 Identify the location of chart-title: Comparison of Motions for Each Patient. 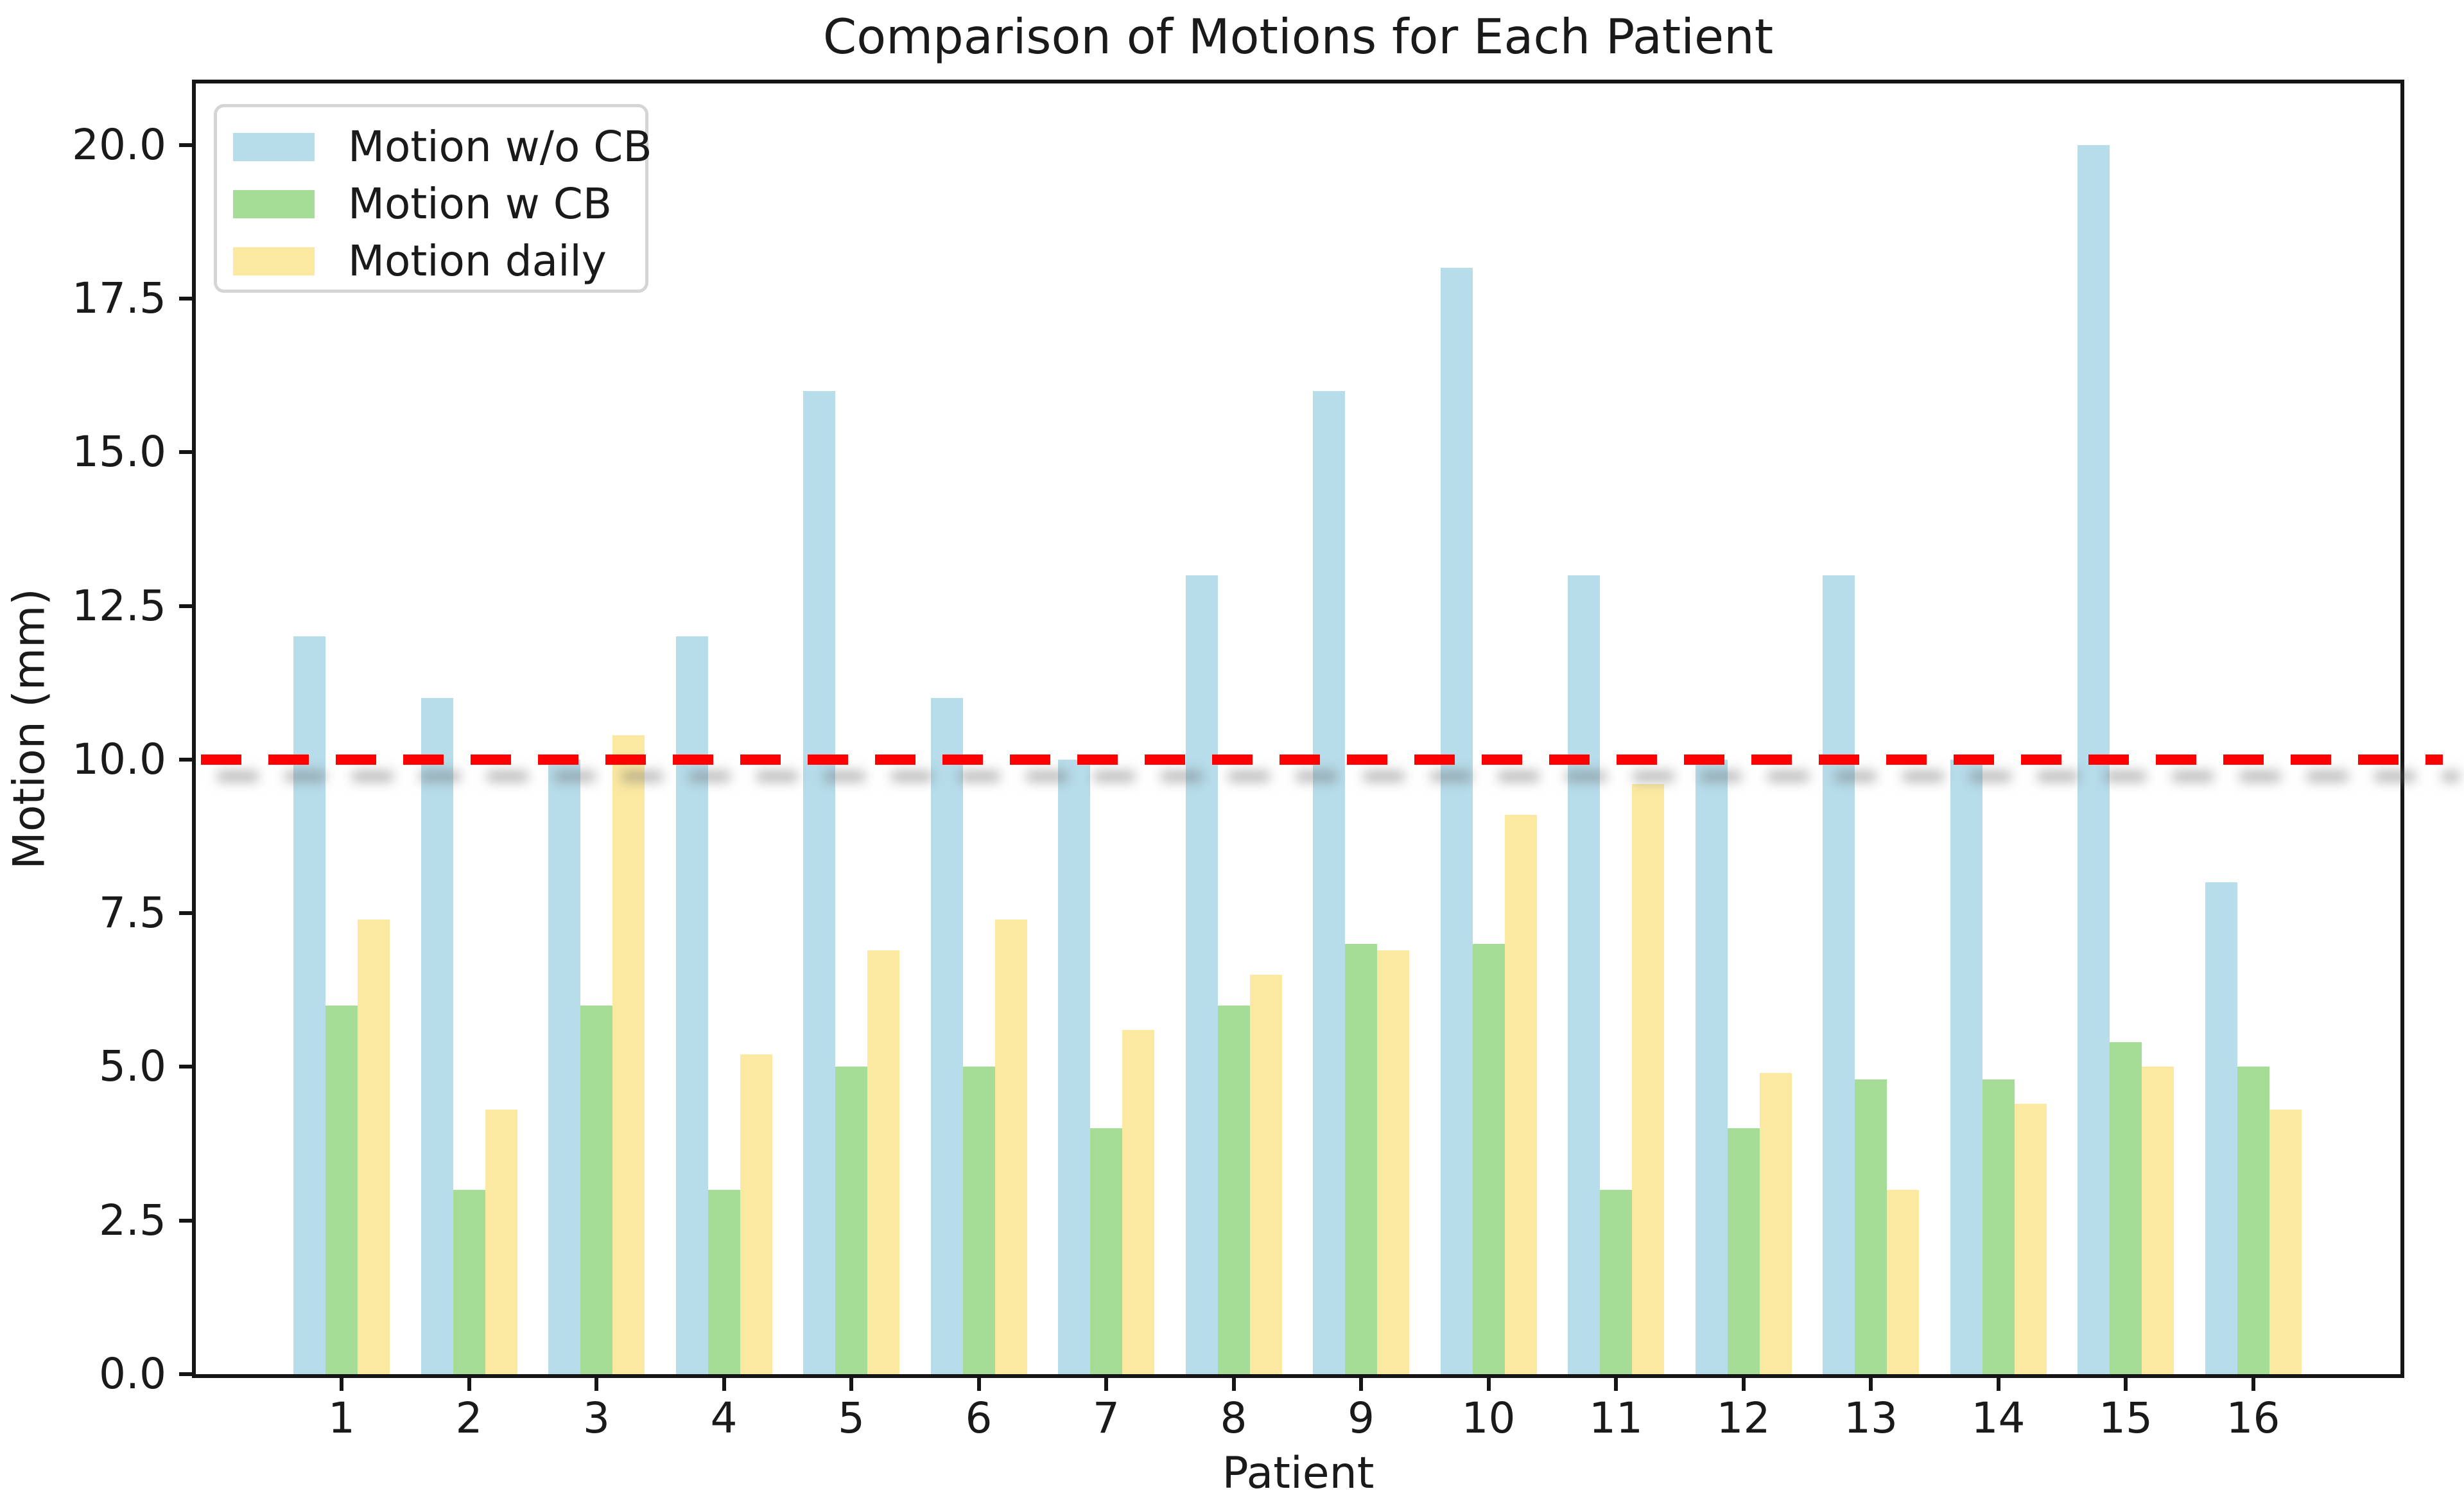
(1298, 36).